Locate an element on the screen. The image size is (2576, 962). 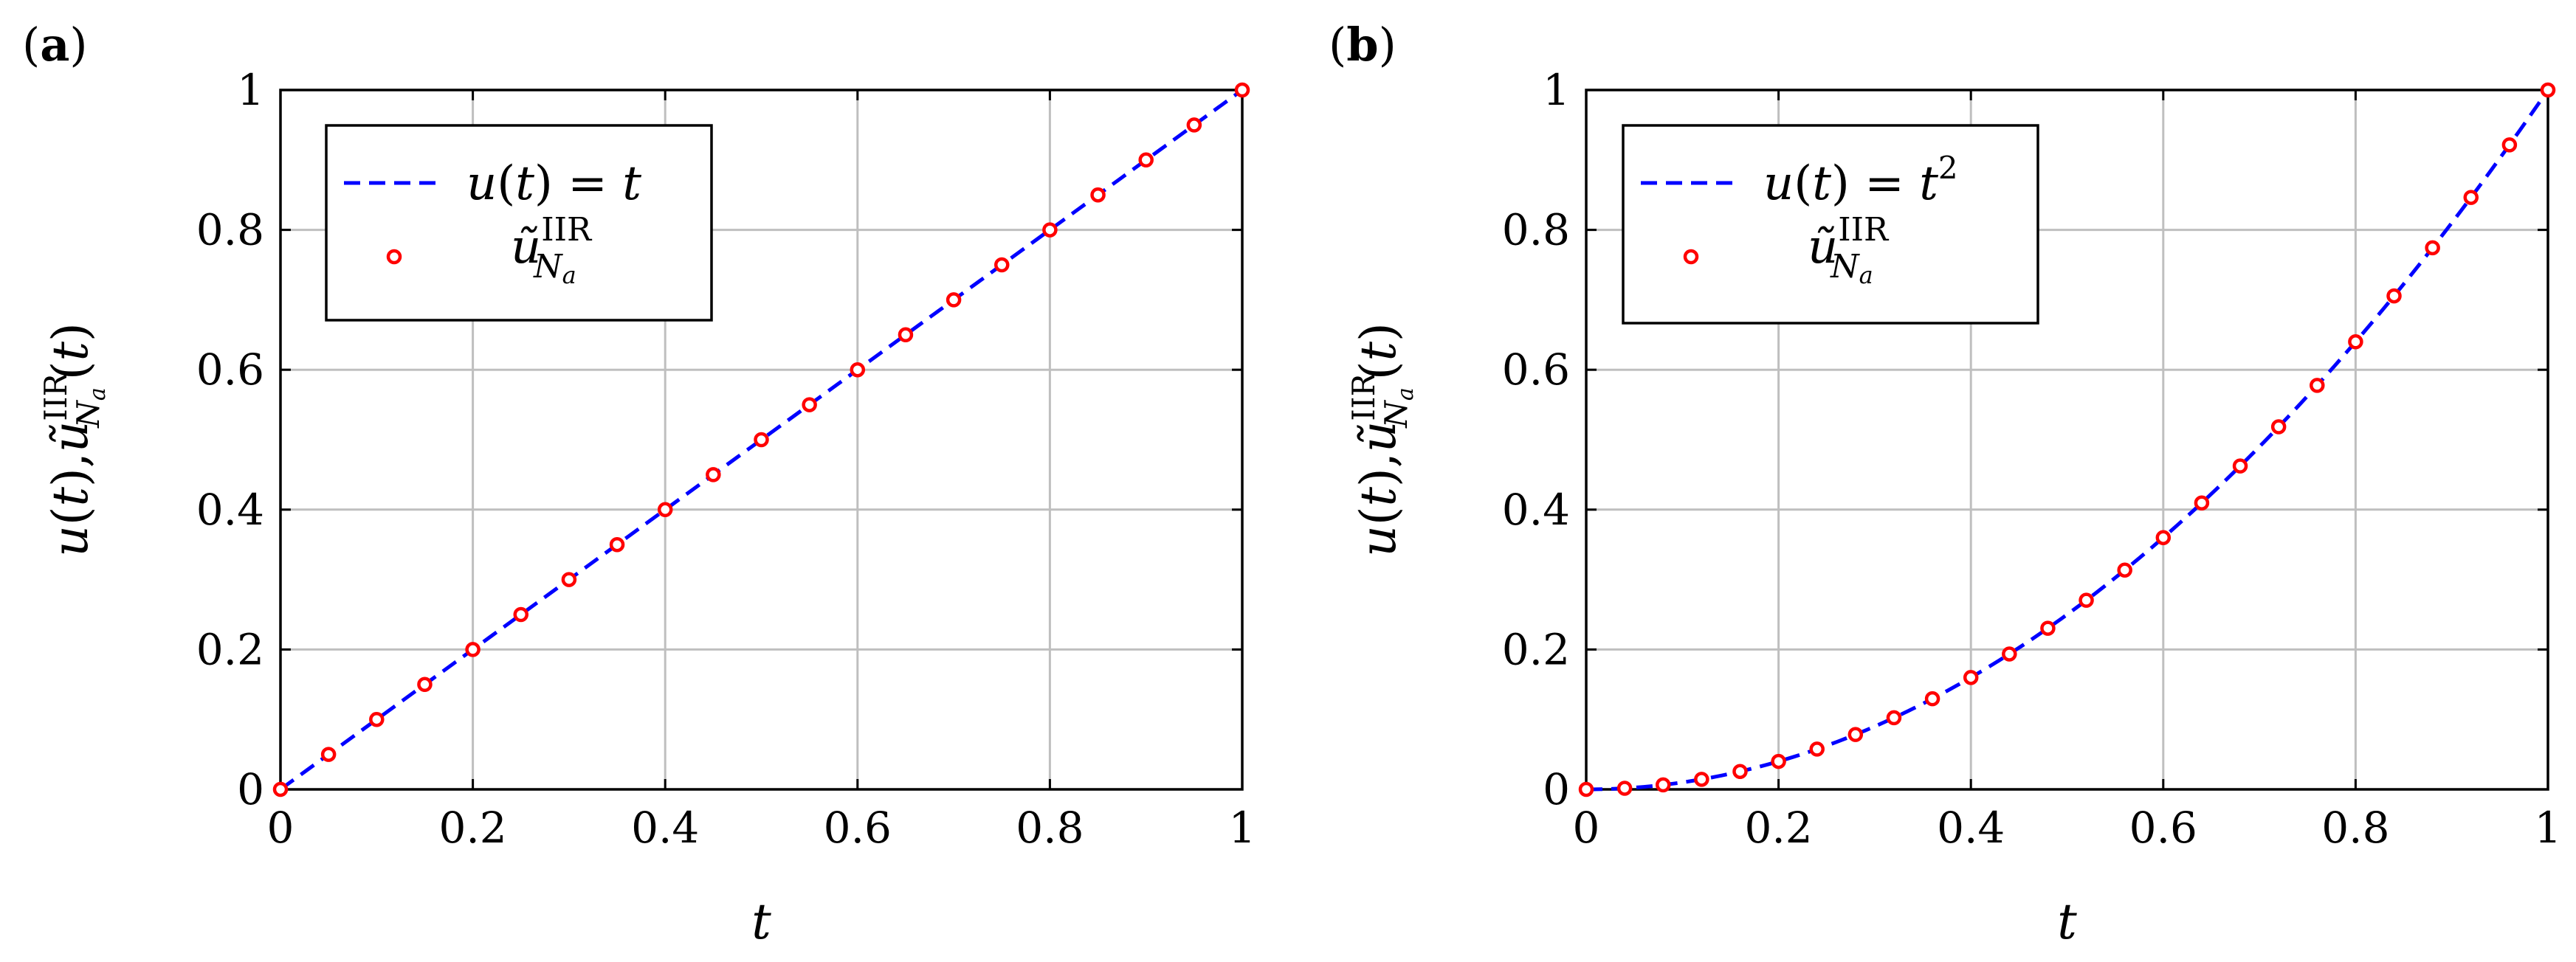
panel-label: (a) is located at coordinates (55, 45).